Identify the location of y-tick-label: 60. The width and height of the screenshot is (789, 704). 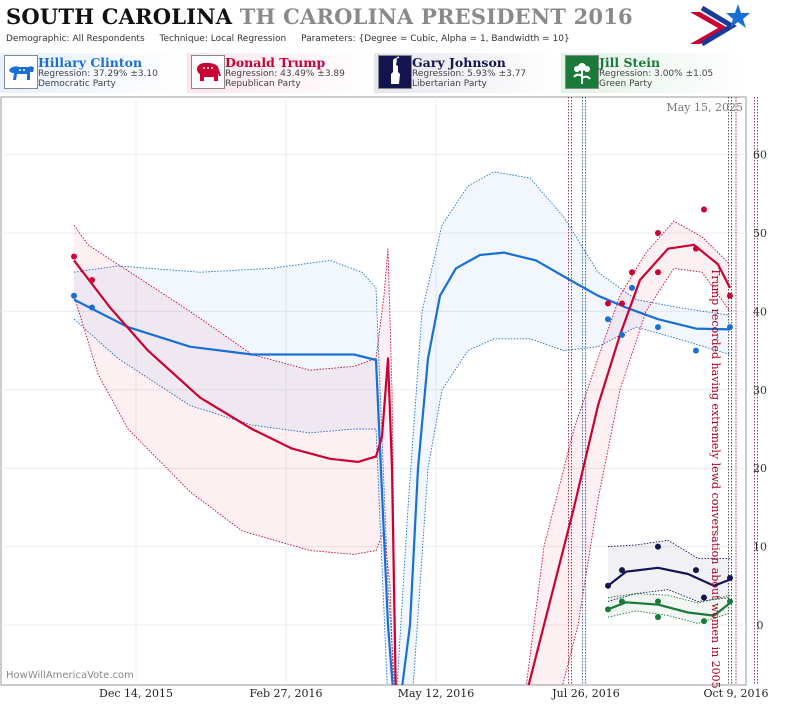
(760, 155).